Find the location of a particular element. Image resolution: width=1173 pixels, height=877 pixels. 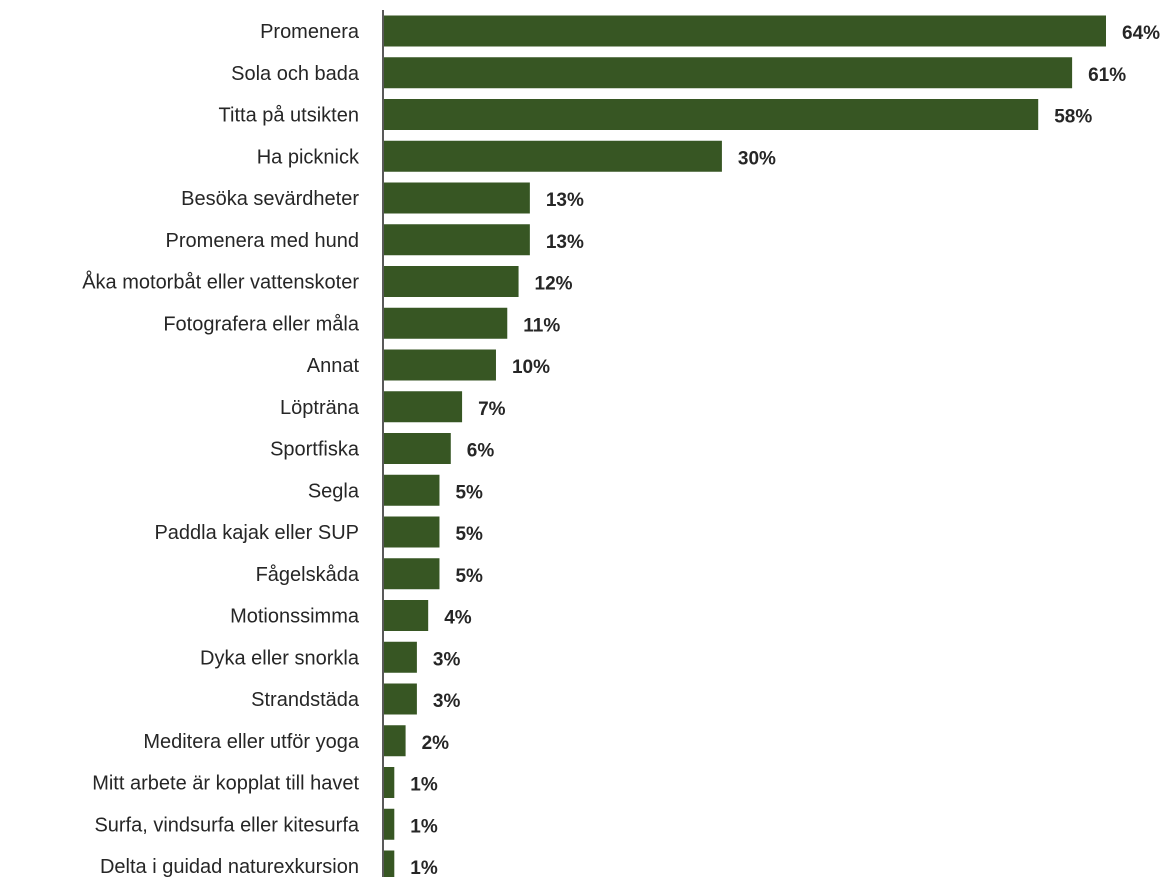

bar-promenera is located at coordinates (744, 31).